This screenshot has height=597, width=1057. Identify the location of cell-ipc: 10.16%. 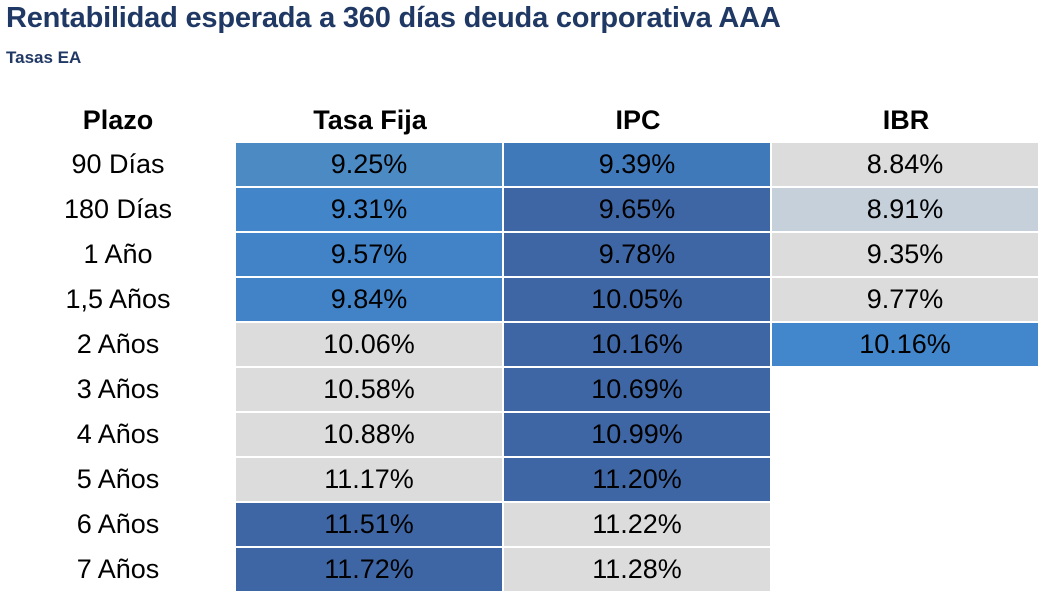
(638, 345).